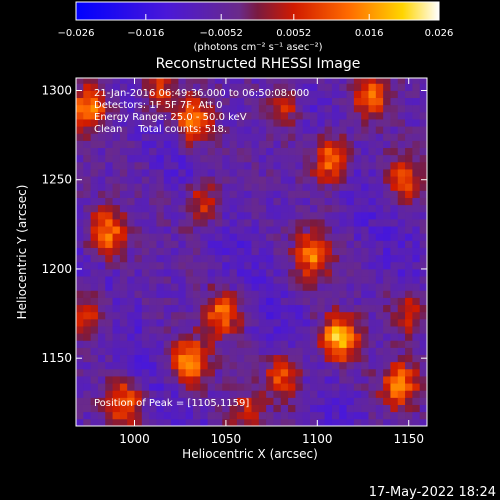  Describe the element at coordinates (317, 439) in the screenshot. I see `x-tick-label: 1100` at that location.